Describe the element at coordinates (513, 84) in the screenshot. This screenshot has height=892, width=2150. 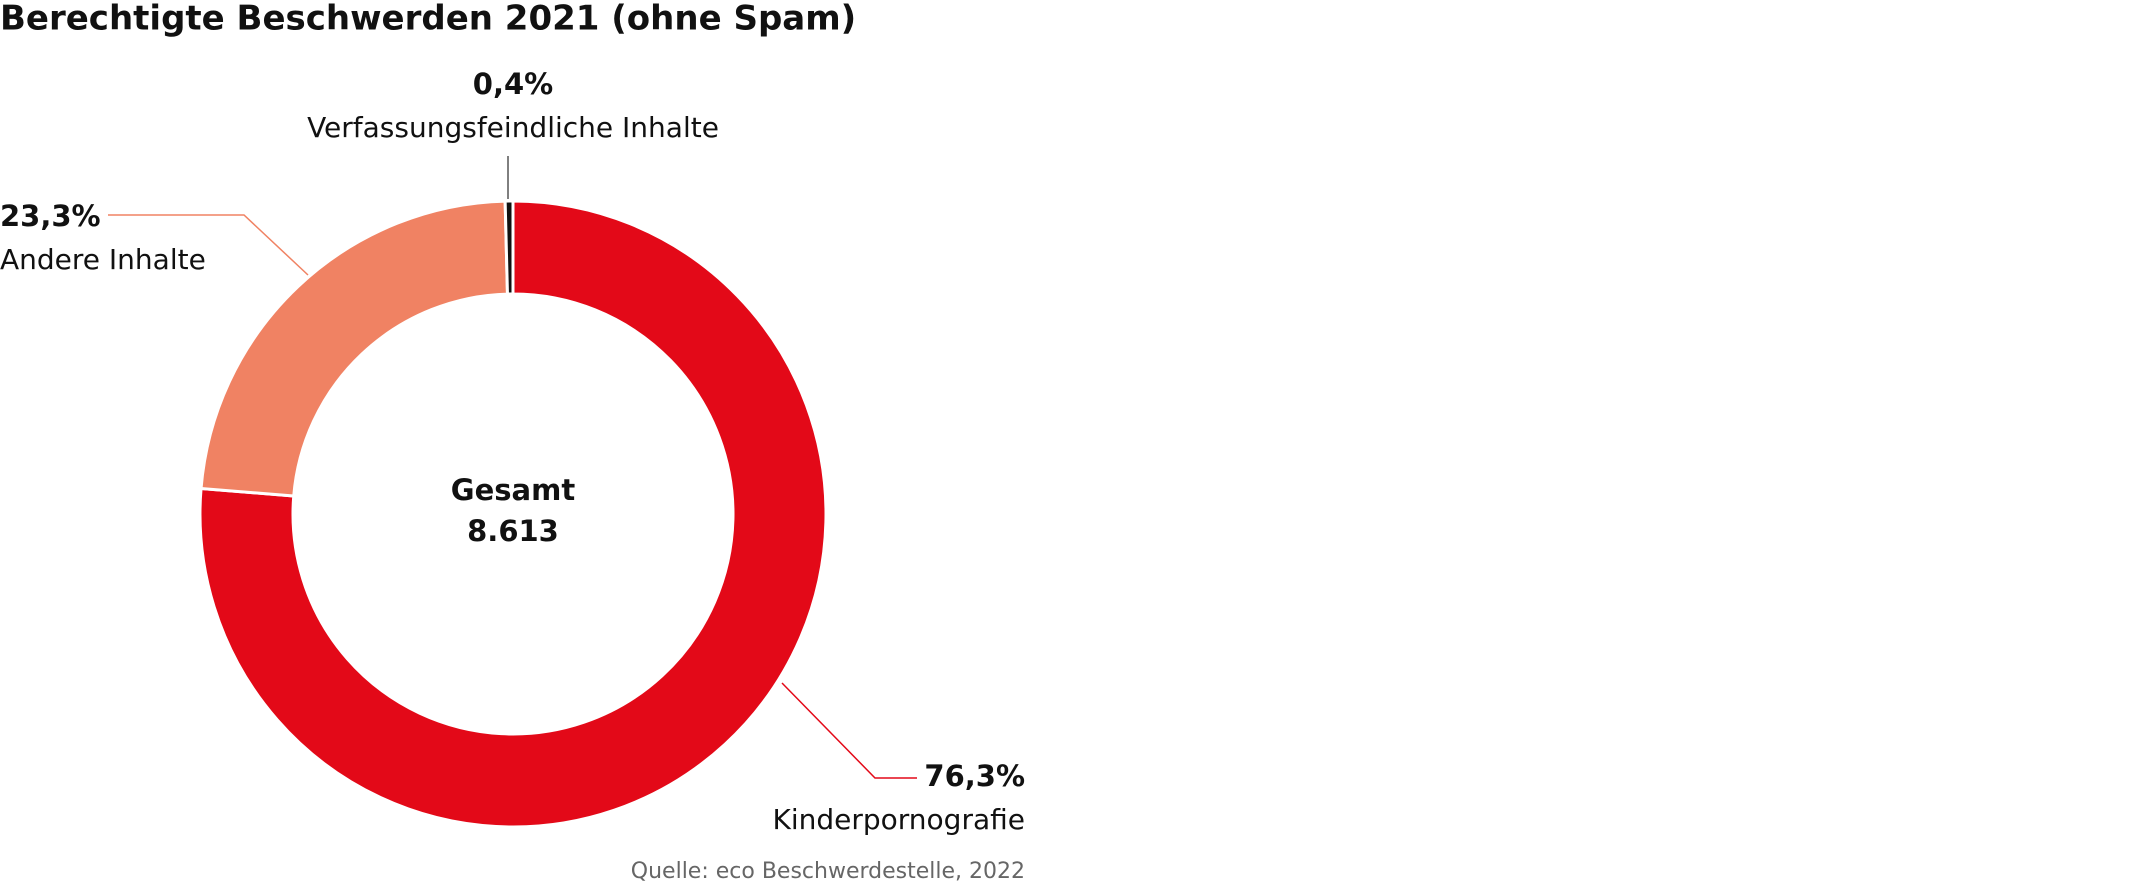
I see `value-label: 0,4%` at that location.